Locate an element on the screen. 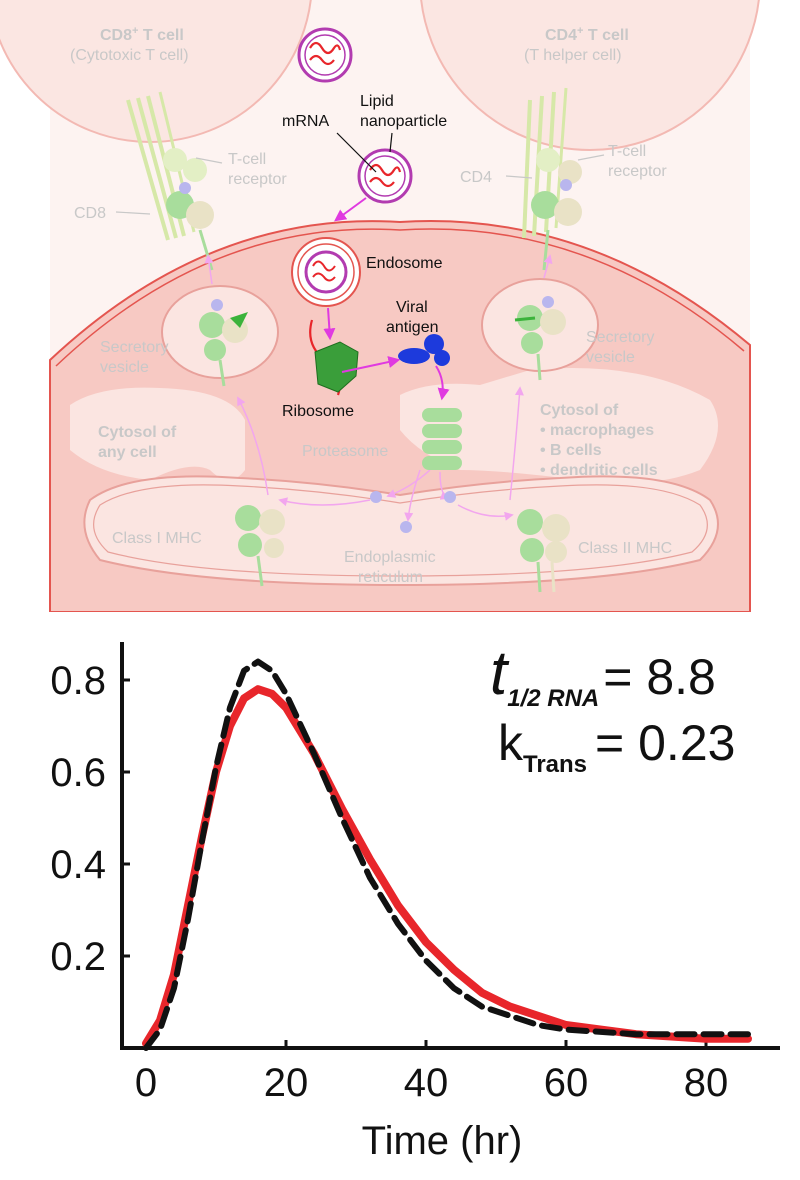 The width and height of the screenshot is (800, 1180). half-life-annotation: t1/2 RNA= 8.8 is located at coordinates (603, 675).